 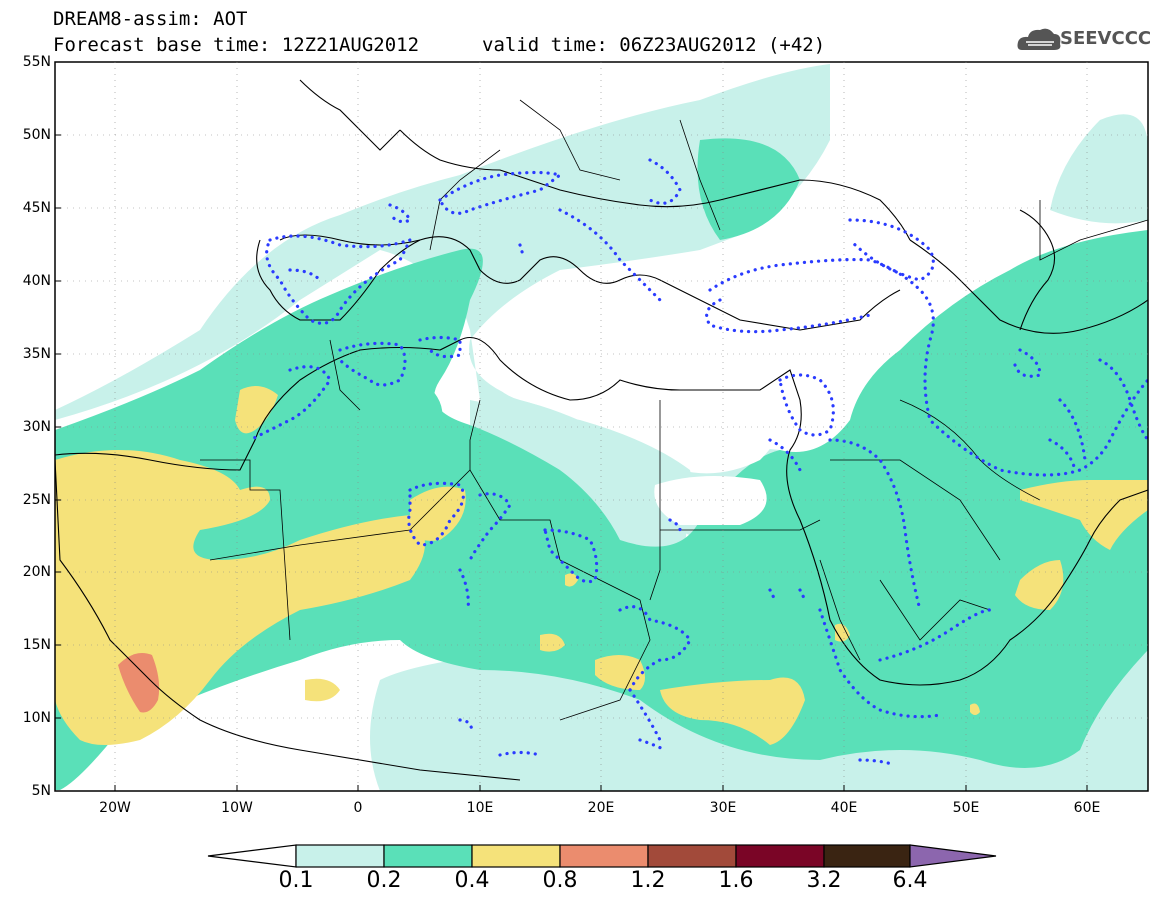 I want to click on lon-label: 0, so click(x=358, y=808).